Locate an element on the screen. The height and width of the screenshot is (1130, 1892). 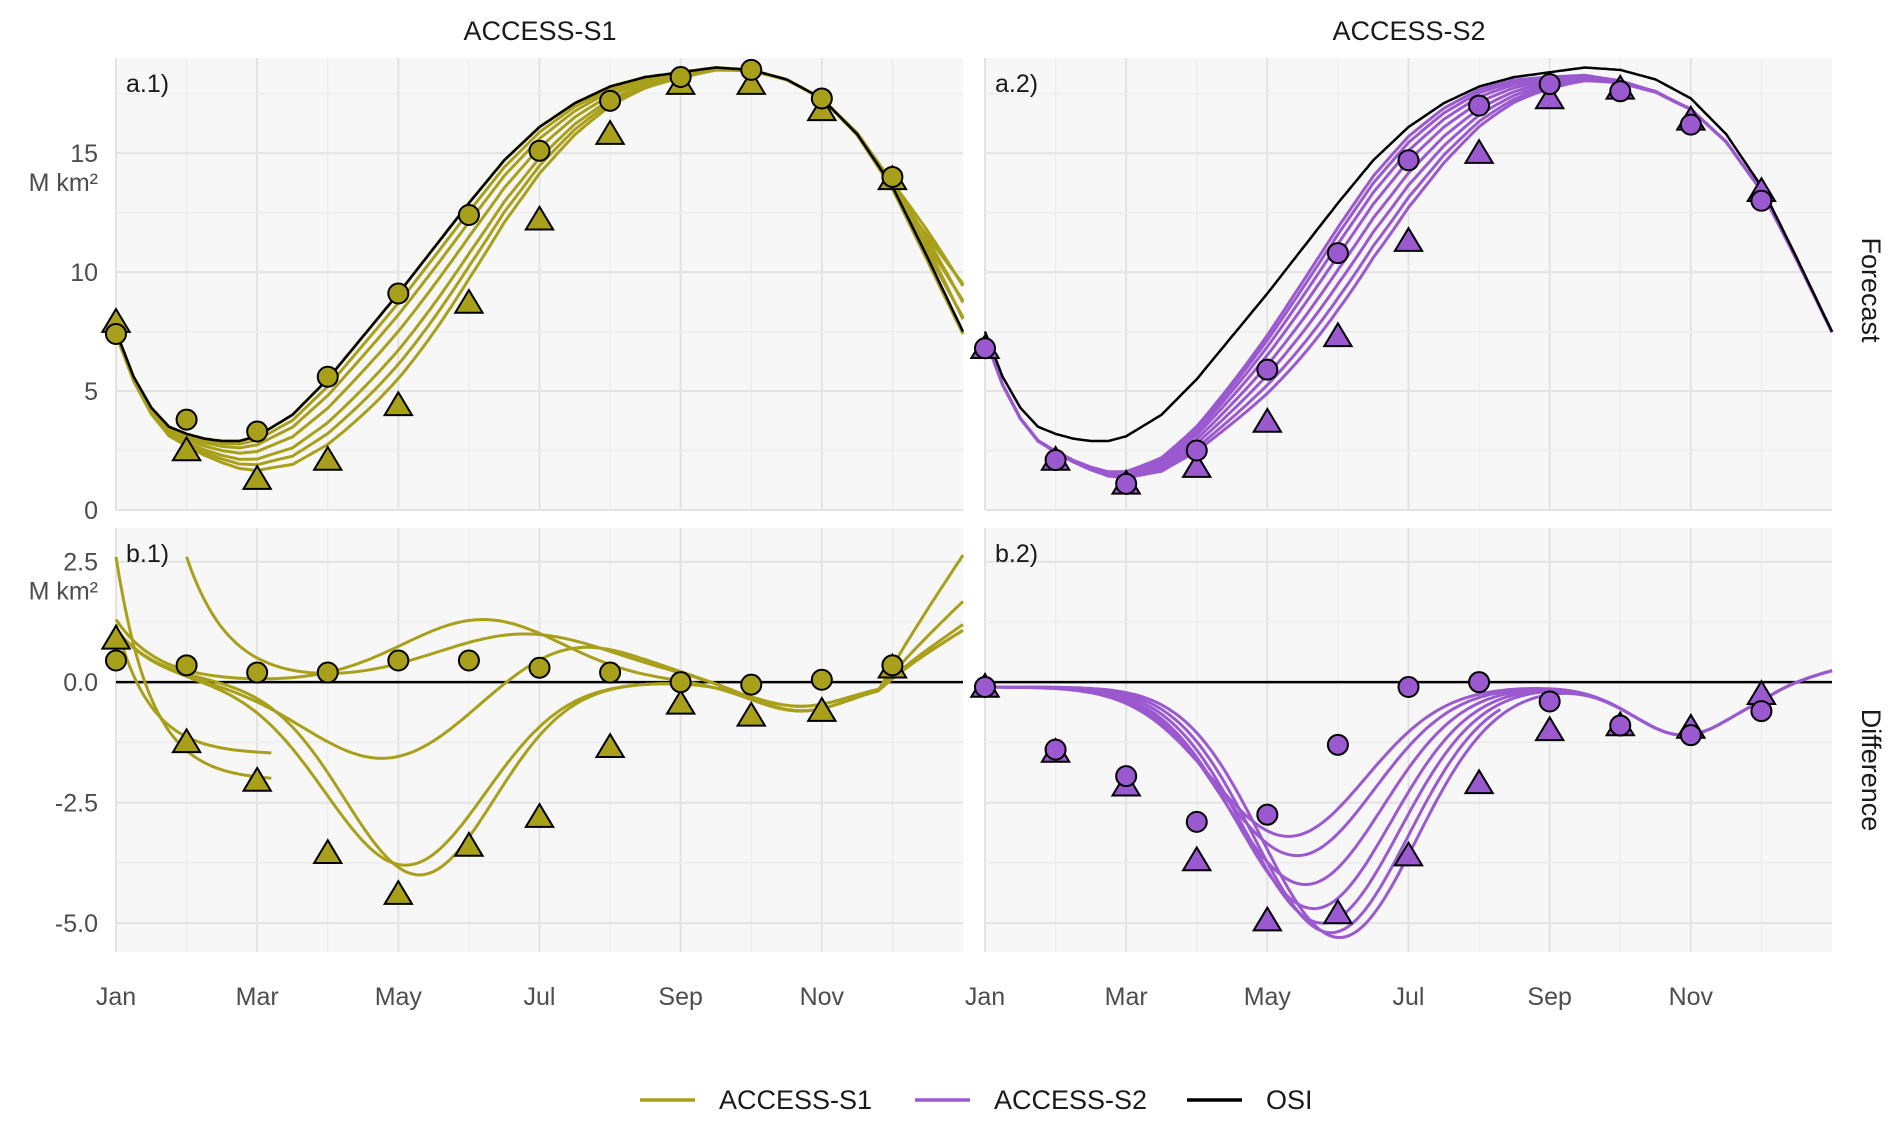
row-strip-forecast: Forecast is located at coordinates (1871, 290).